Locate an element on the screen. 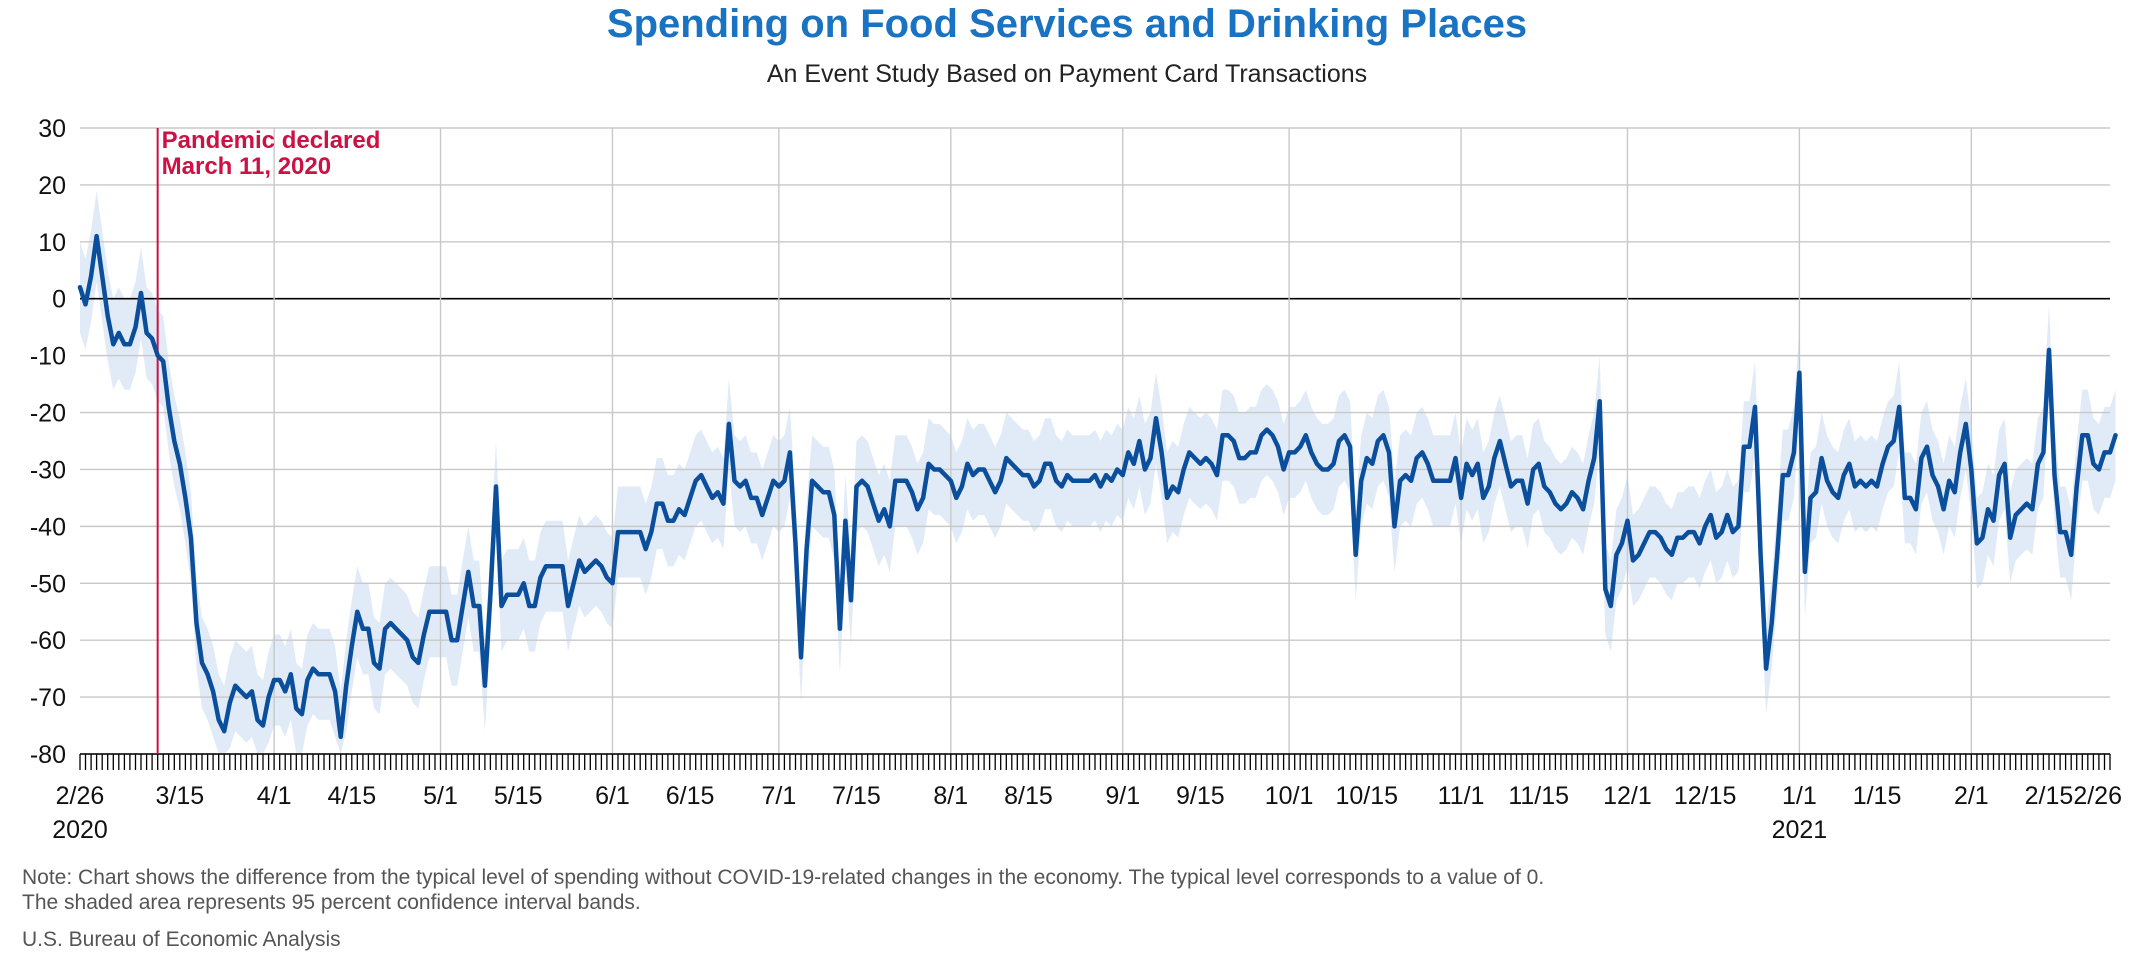 The height and width of the screenshot is (959, 2134). x-tick-label: 8/15 is located at coordinates (1028, 796).